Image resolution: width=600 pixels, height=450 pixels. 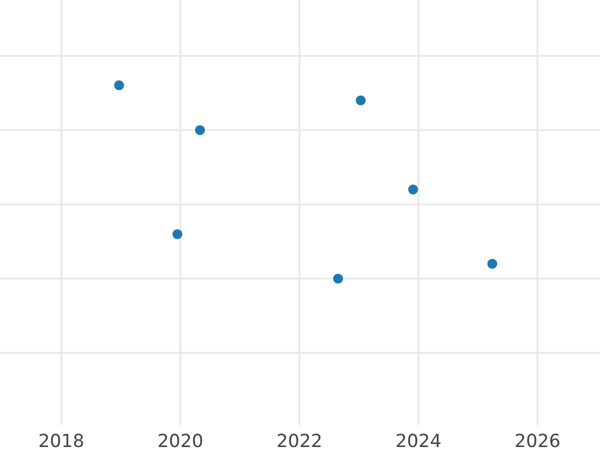 What do you see at coordinates (180, 441) in the screenshot?
I see `x-tick-label: 2020` at bounding box center [180, 441].